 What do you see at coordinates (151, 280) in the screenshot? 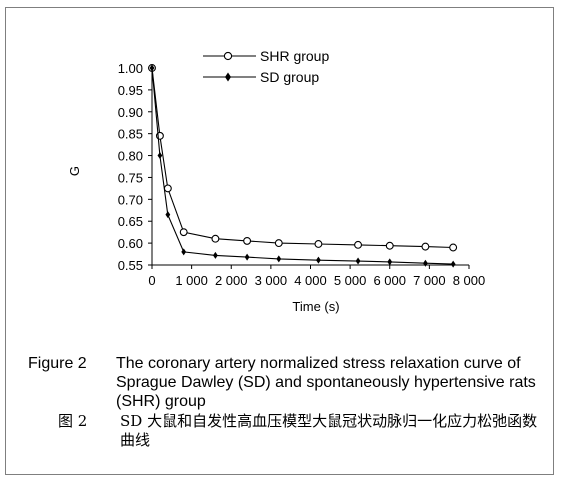
I see `x-tick-label: 0` at bounding box center [151, 280].